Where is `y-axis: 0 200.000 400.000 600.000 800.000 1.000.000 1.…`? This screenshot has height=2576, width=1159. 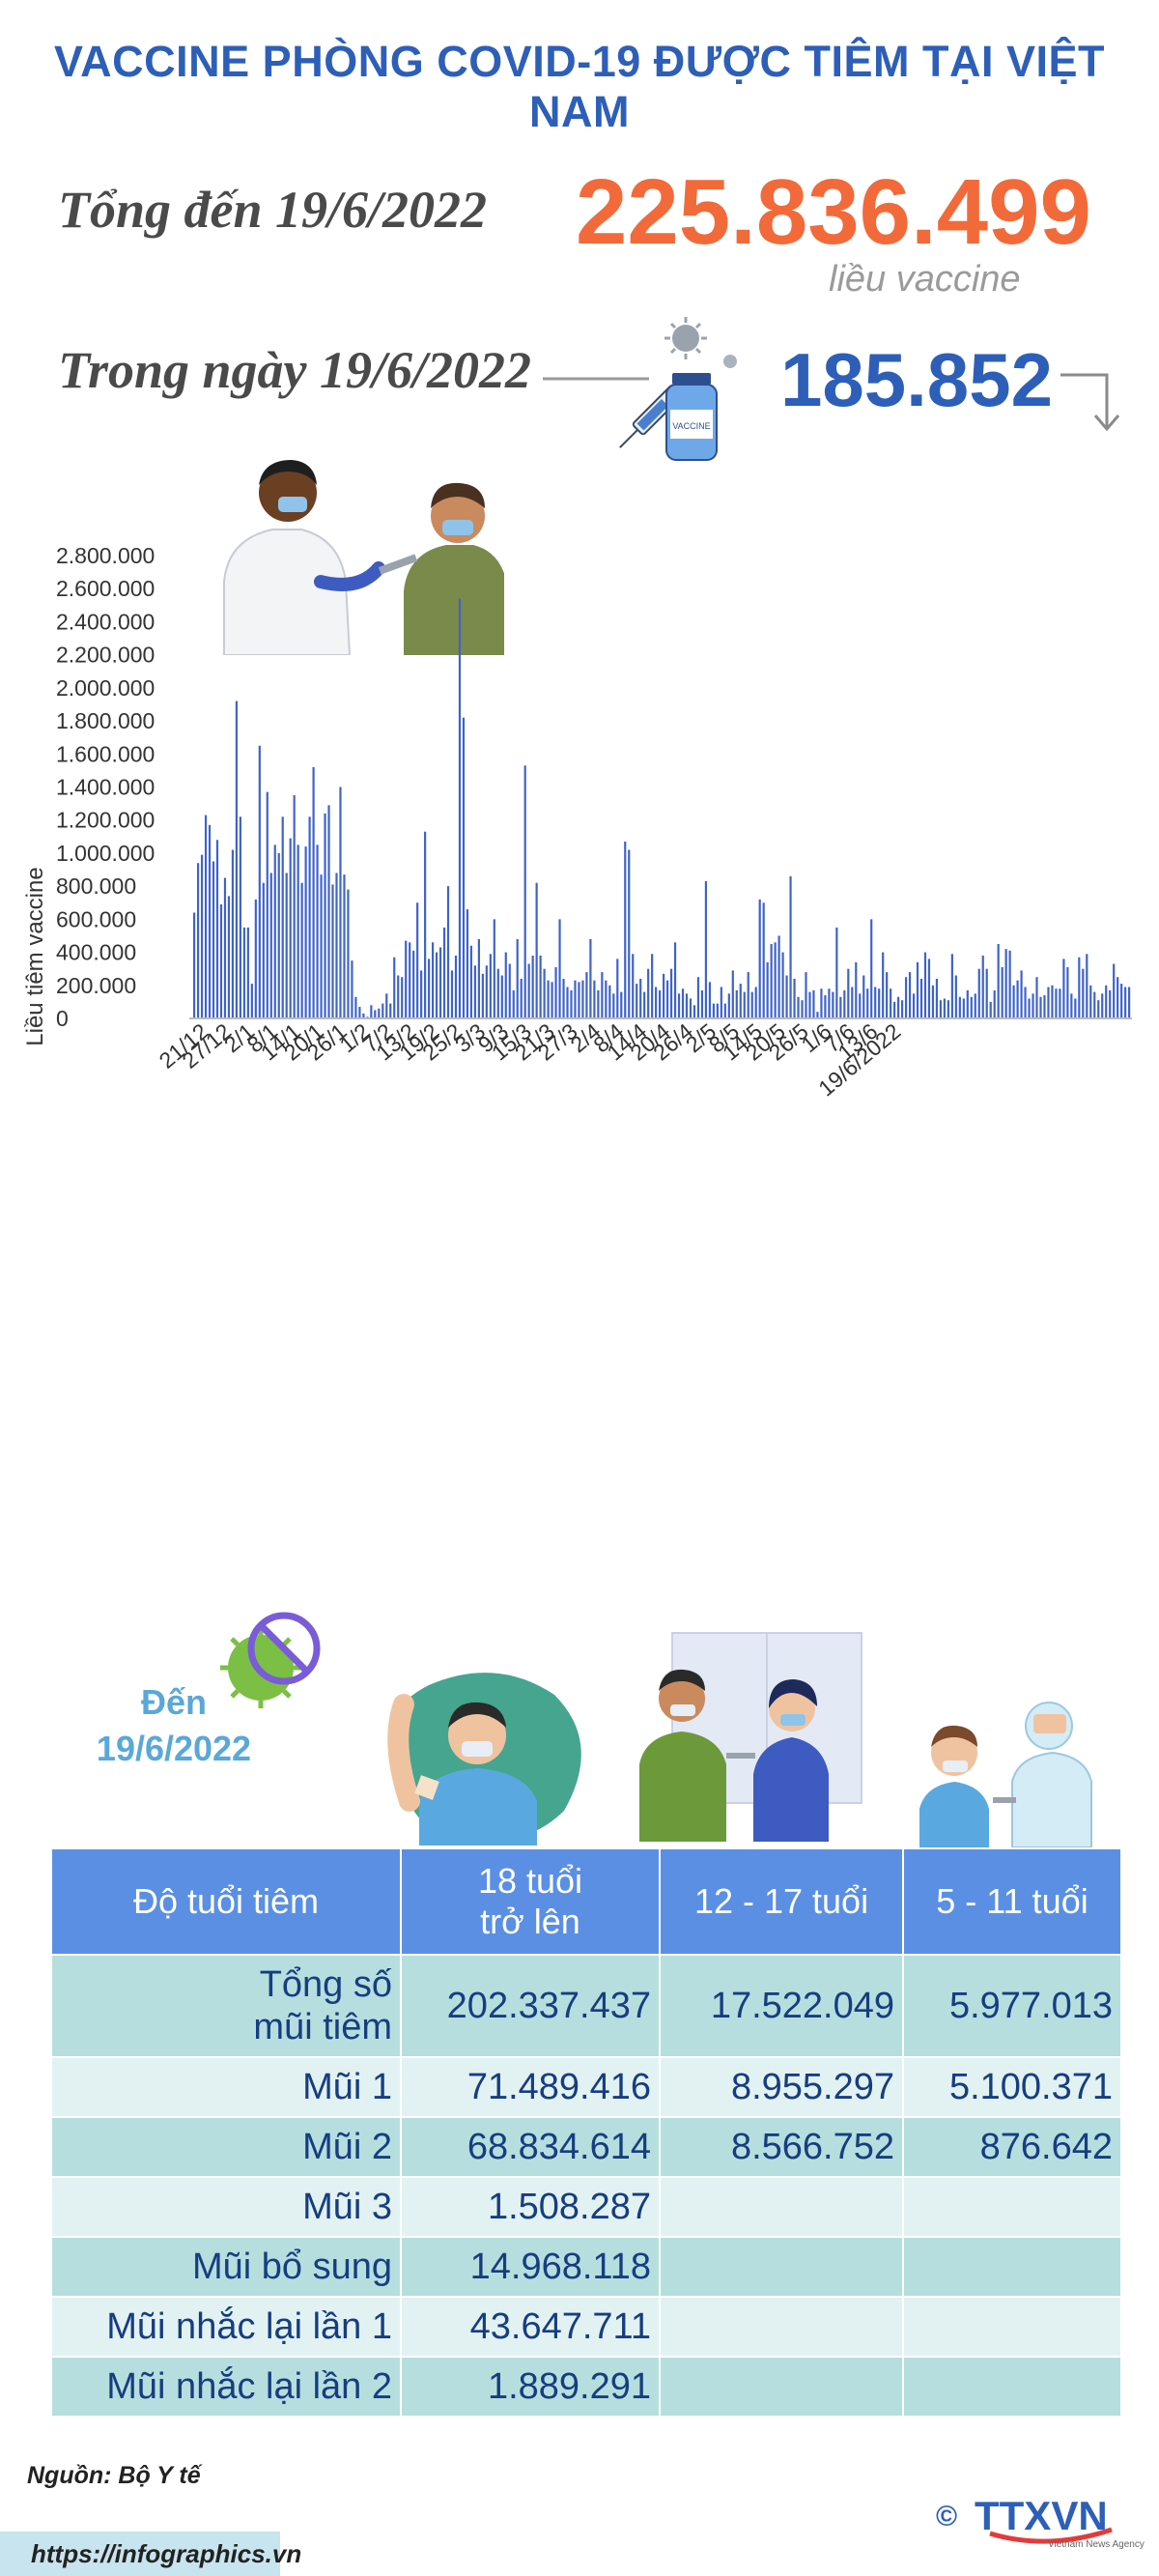
y-axis: 0 200.000 400.000 600.000 800.000 1.000.000 1.… is located at coordinates (105, 787).